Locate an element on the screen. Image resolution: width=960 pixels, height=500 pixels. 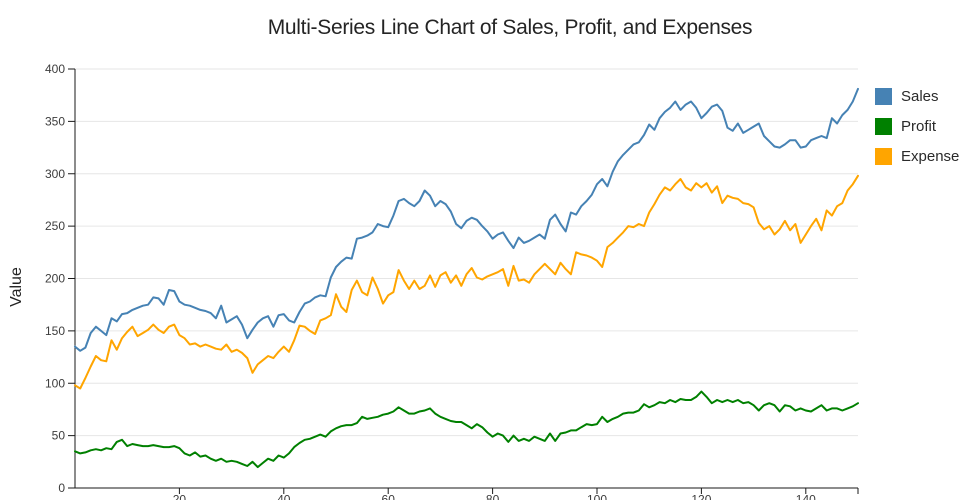
legend-label-profit: Profit is located at coordinates (919, 126).